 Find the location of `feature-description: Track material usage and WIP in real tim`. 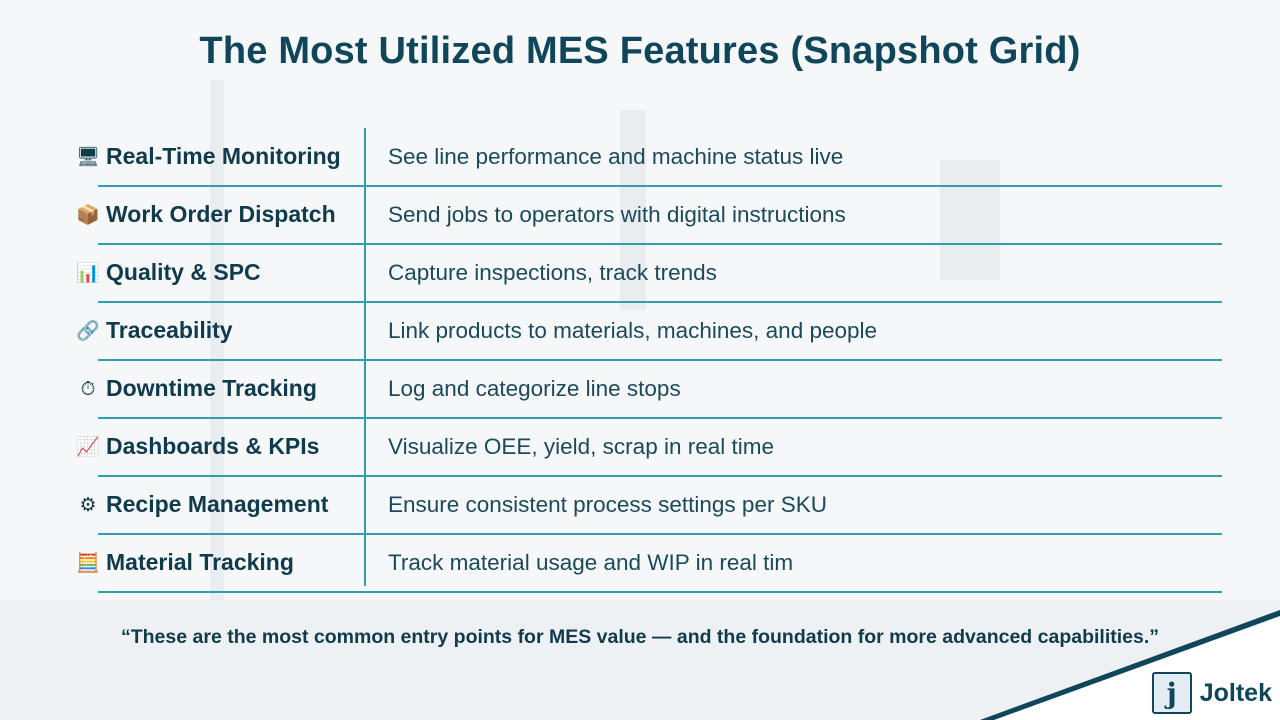

feature-description: Track material usage and WIP in real tim is located at coordinates (591, 562).